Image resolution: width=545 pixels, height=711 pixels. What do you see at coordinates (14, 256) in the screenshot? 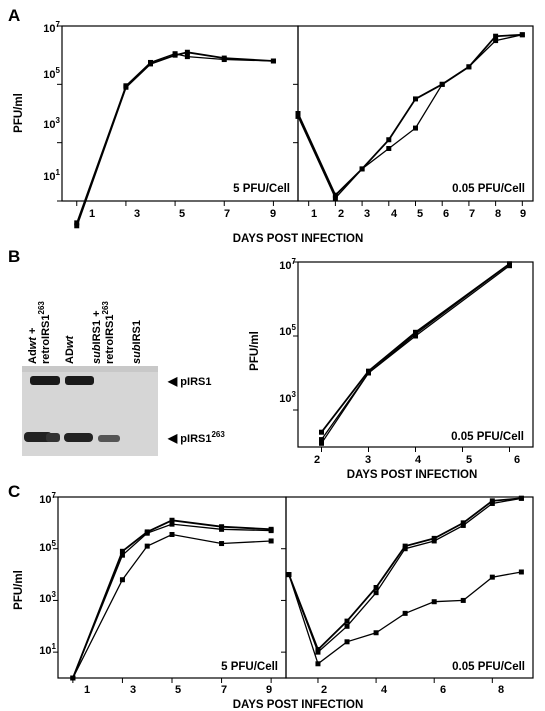
I see `panel-label-b: B` at bounding box center [14, 256].